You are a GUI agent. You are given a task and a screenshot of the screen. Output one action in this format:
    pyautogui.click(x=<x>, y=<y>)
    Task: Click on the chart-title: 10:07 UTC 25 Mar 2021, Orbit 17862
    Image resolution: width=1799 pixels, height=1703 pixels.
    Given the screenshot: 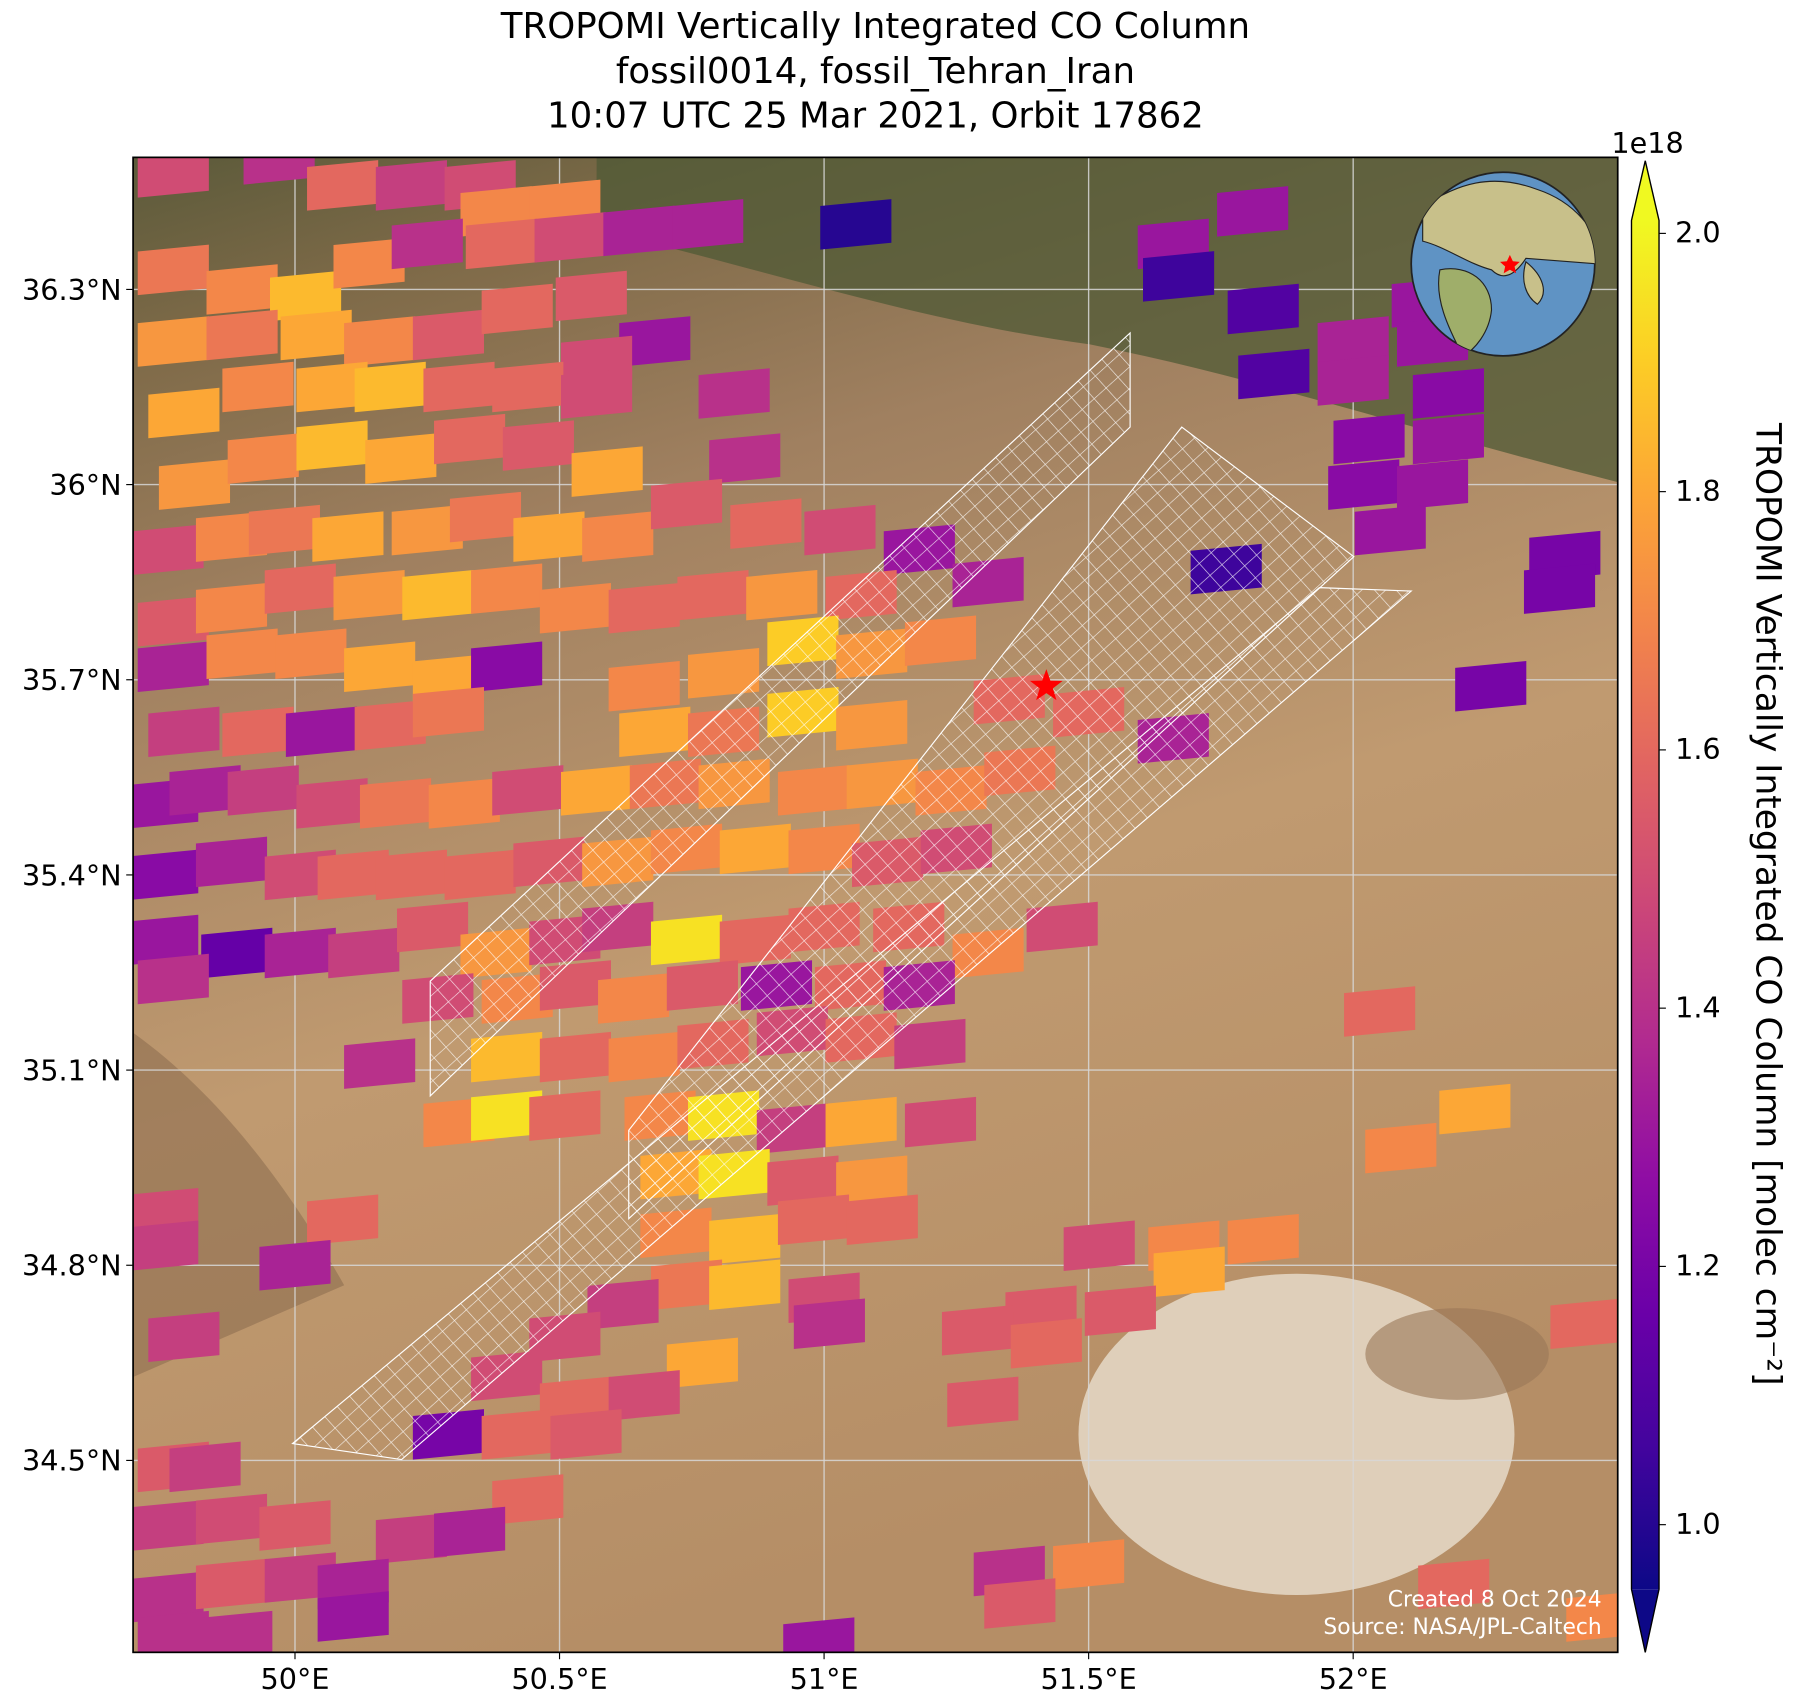 What is the action you would take?
    pyautogui.click(x=875, y=116)
    